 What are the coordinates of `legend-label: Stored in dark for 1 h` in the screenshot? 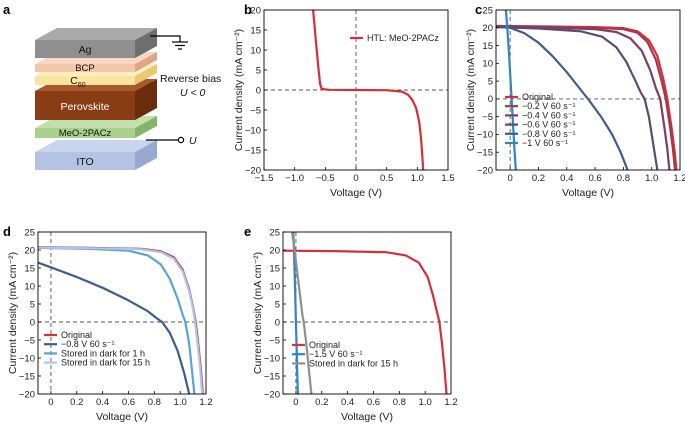 It's located at (103, 353).